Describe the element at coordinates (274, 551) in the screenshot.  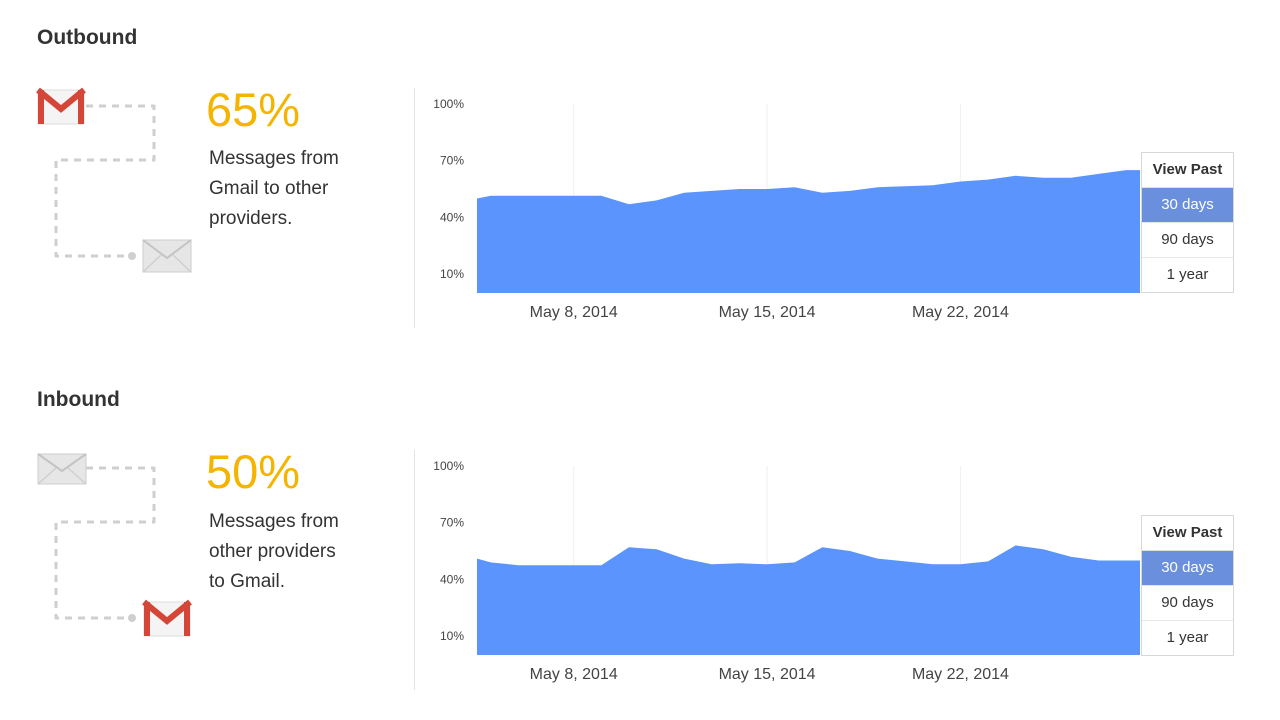
I see `description-text: Messages from other providers to Gmail.` at that location.